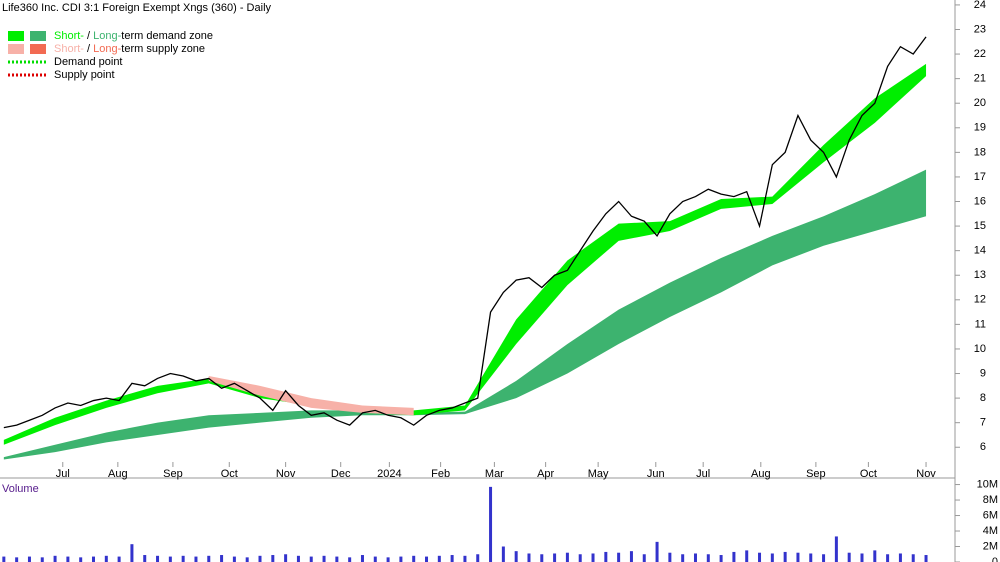  Describe the element at coordinates (990, 546) in the screenshot. I see `volume-tick-label: 2M` at that location.